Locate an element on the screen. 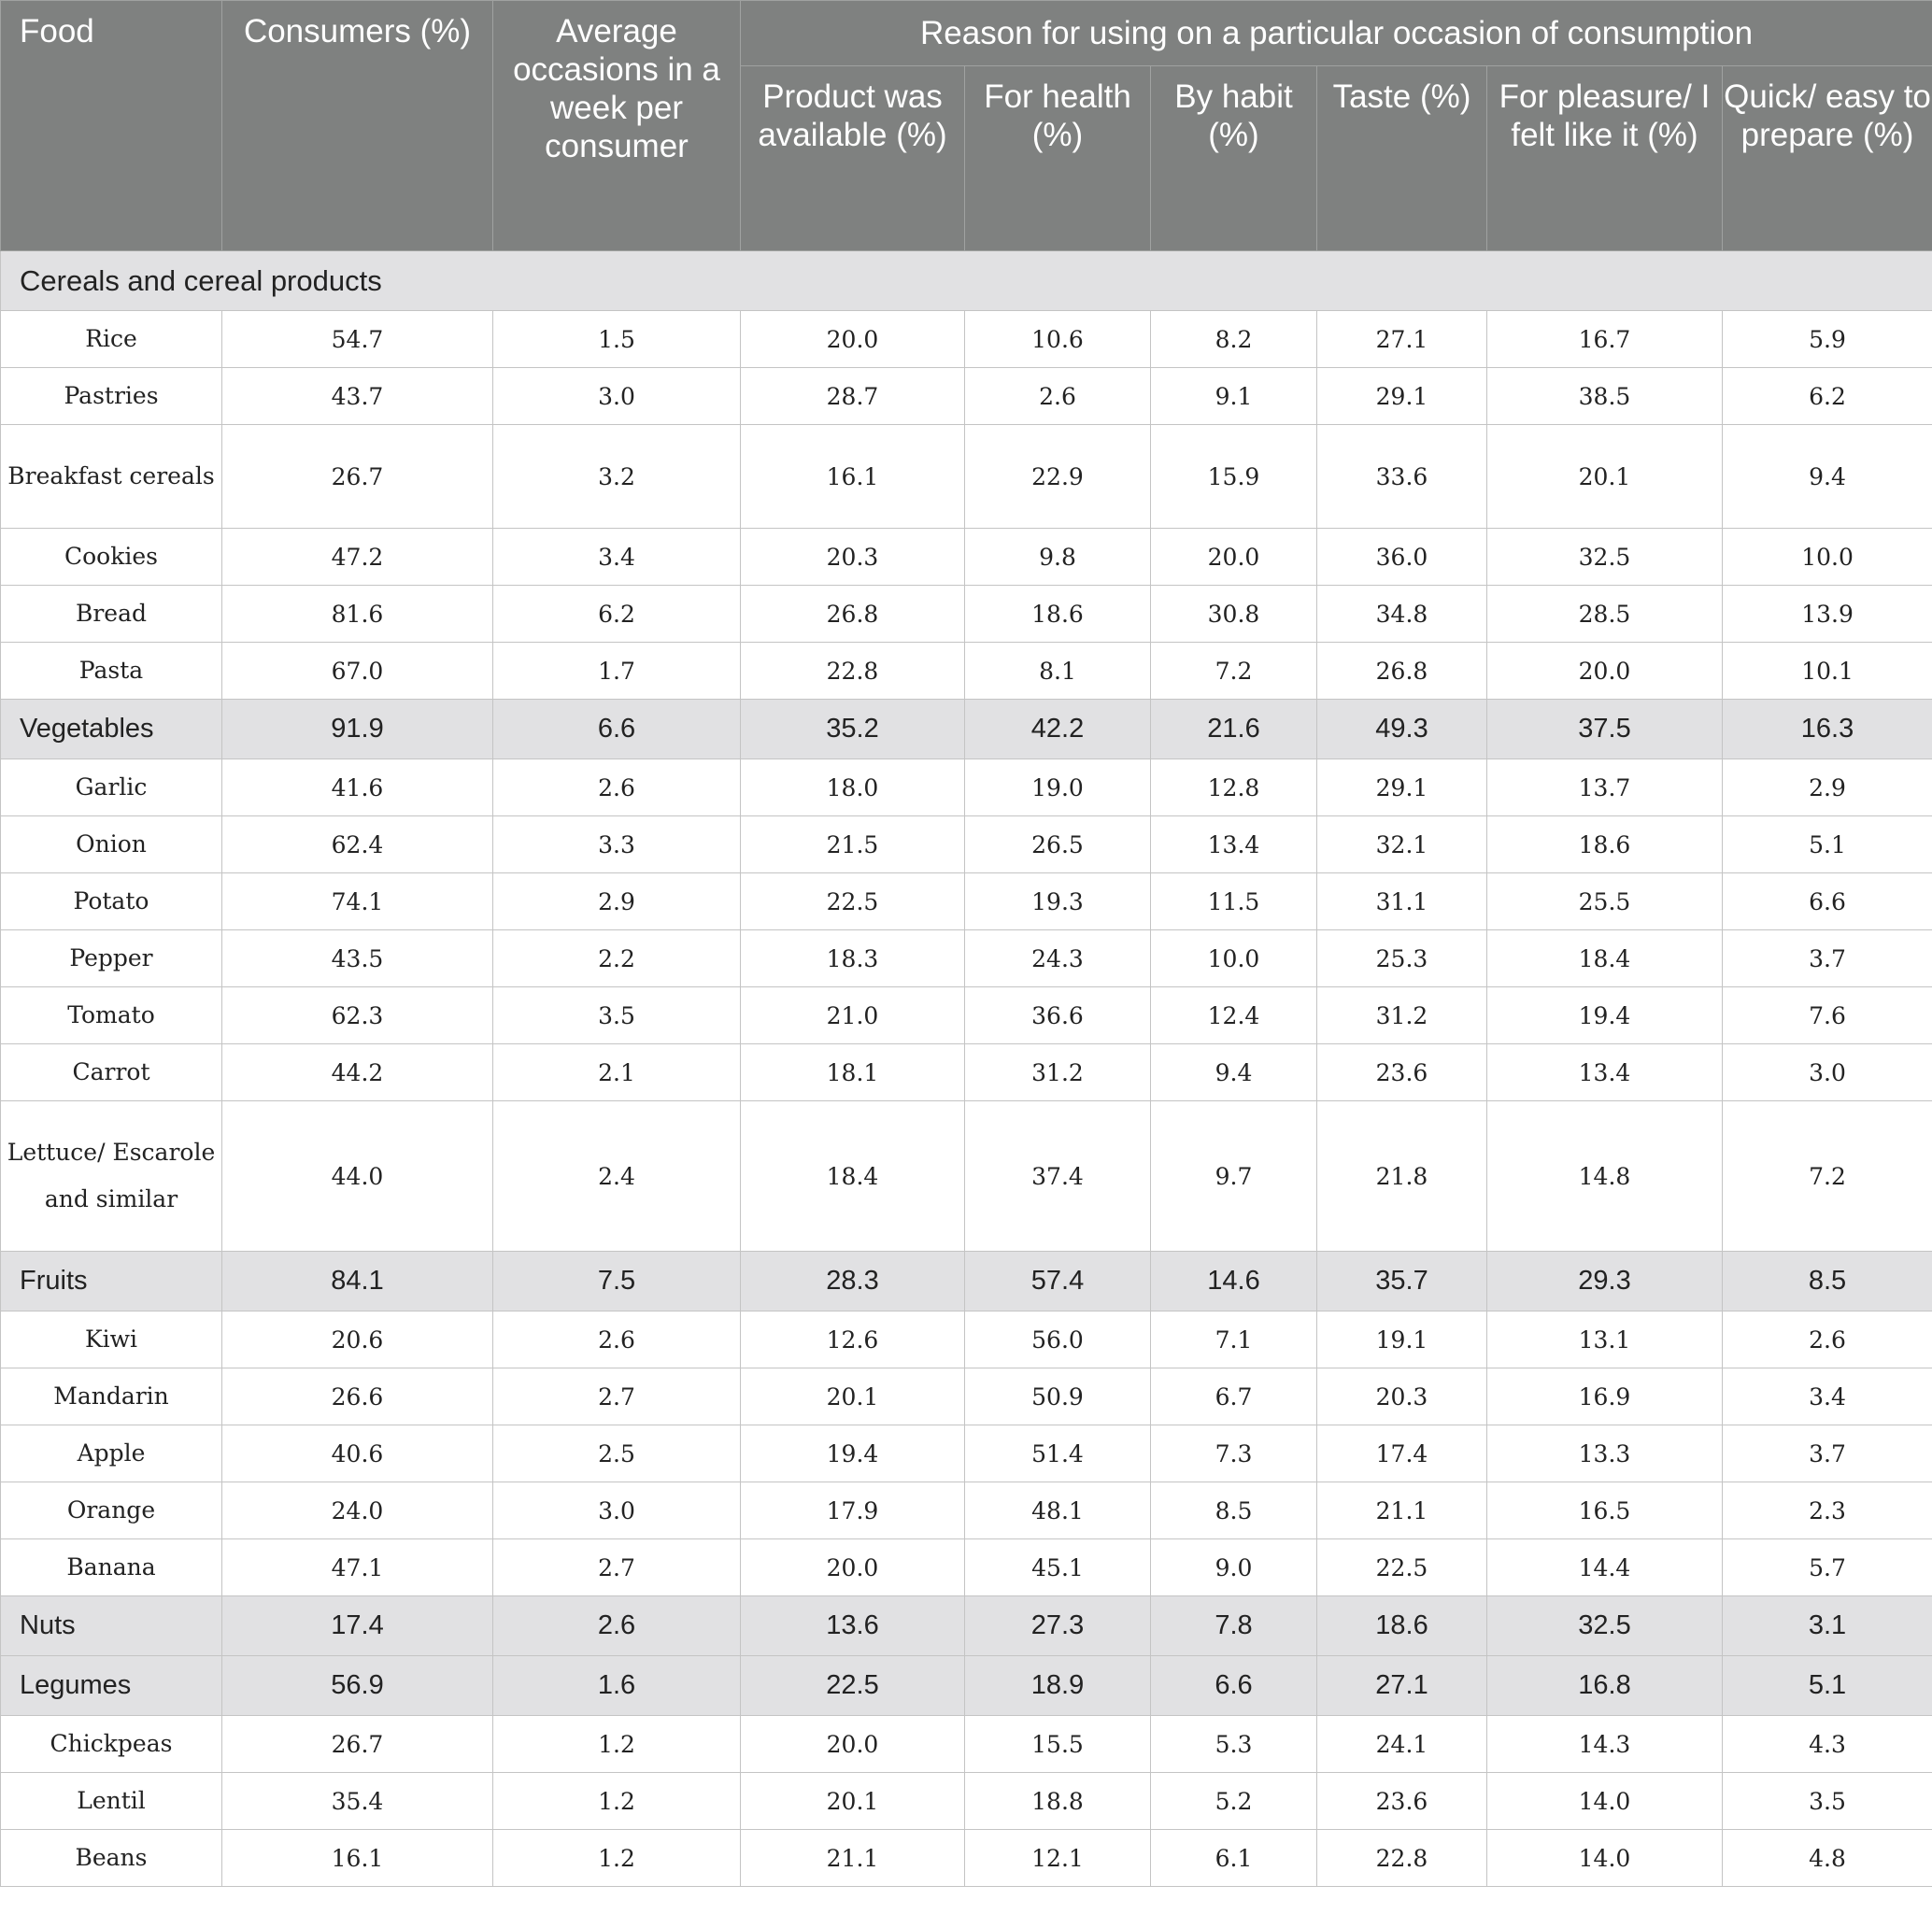 The width and height of the screenshot is (1932, 1914). occasions-cell: 2.2 is located at coordinates (616, 958).